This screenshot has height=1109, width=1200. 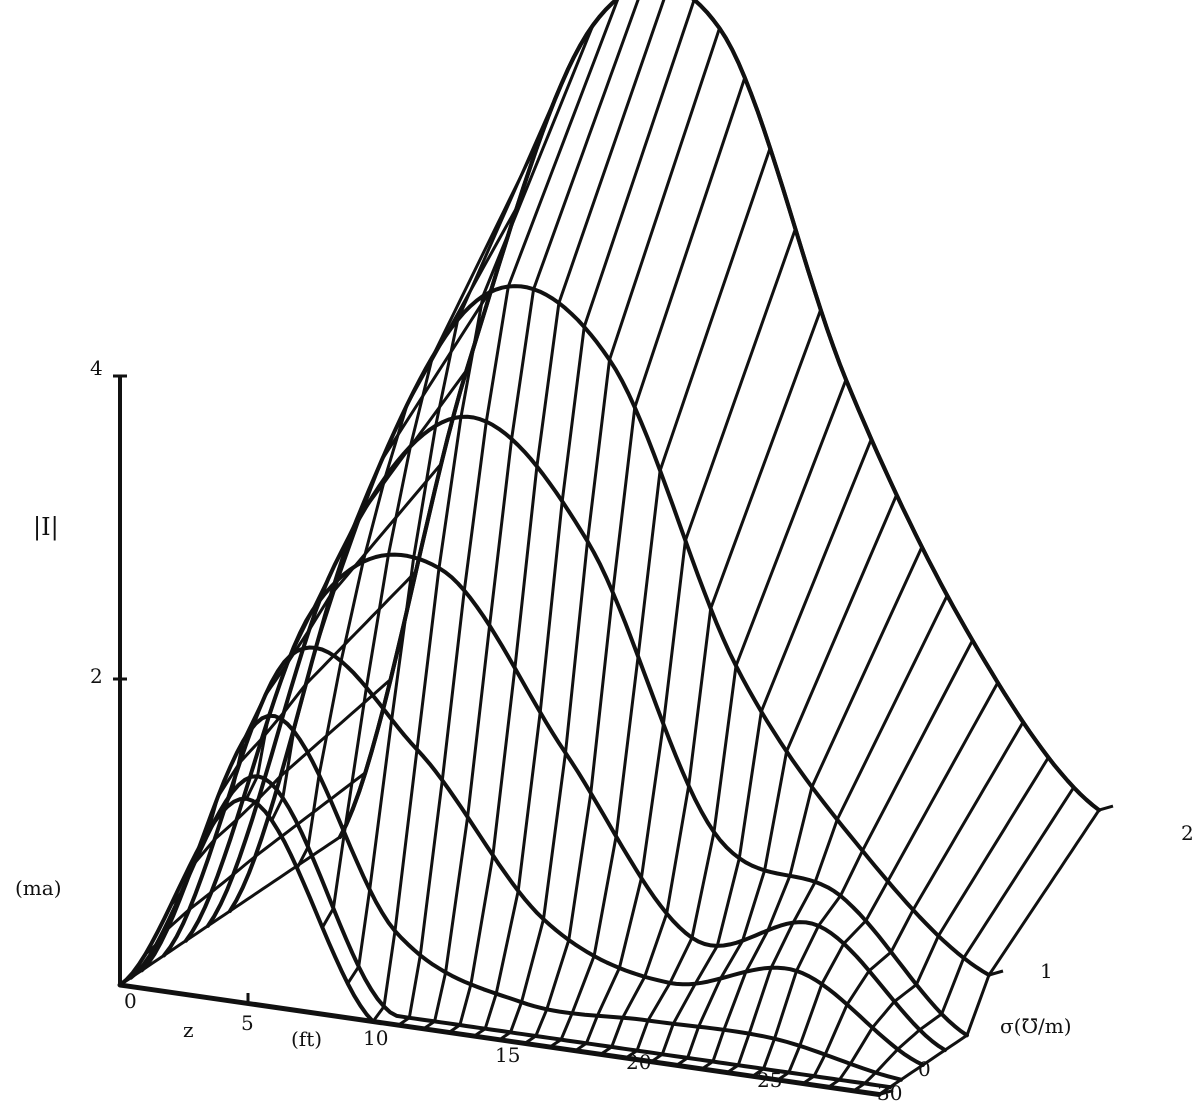 I want to click on depth-axis-label: σ(℧/m), so click(x=1036, y=1026).